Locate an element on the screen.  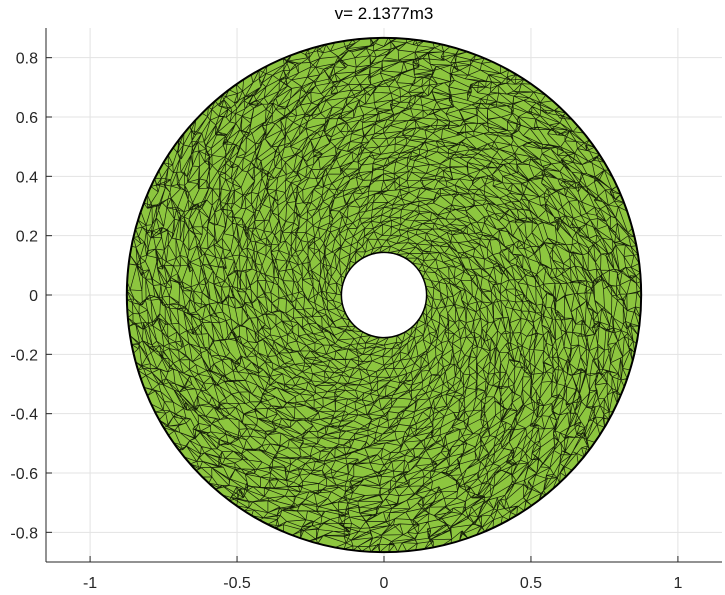
y-tick-label-0: 0.8 is located at coordinates (27, 59).